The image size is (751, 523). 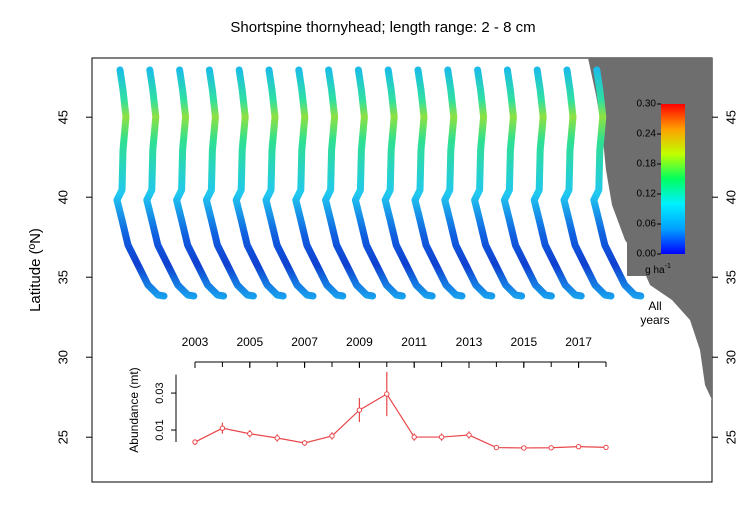 What do you see at coordinates (647, 134) in the screenshot?
I see `colorbar-tick-label: 0.24` at bounding box center [647, 134].